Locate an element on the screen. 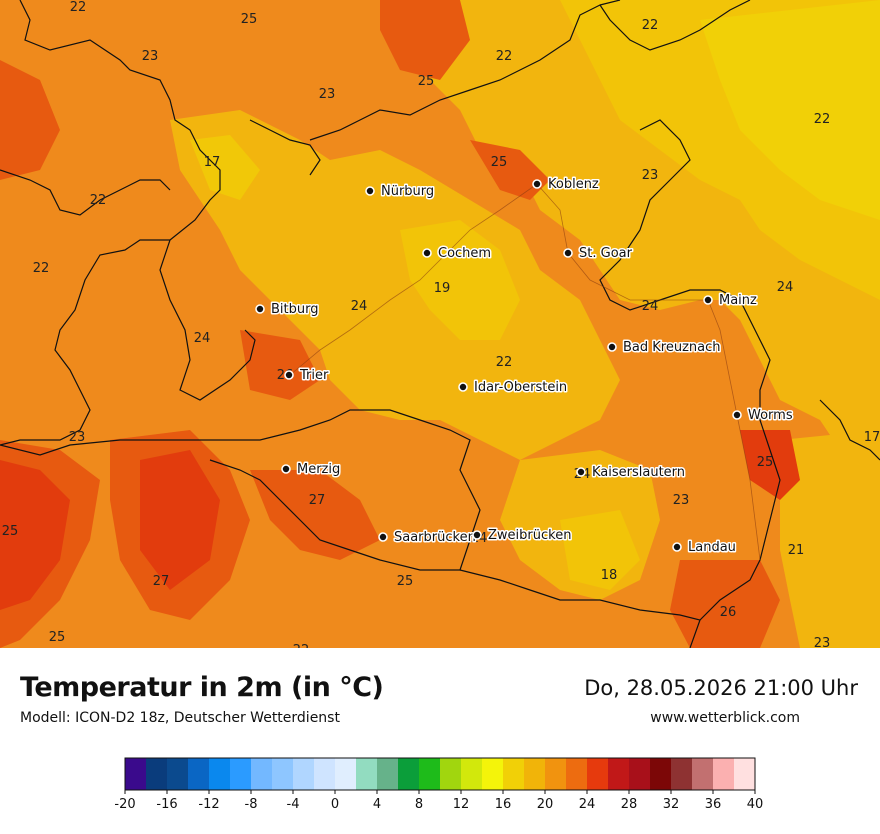  legend-tick-label: 12 is located at coordinates (461, 804).